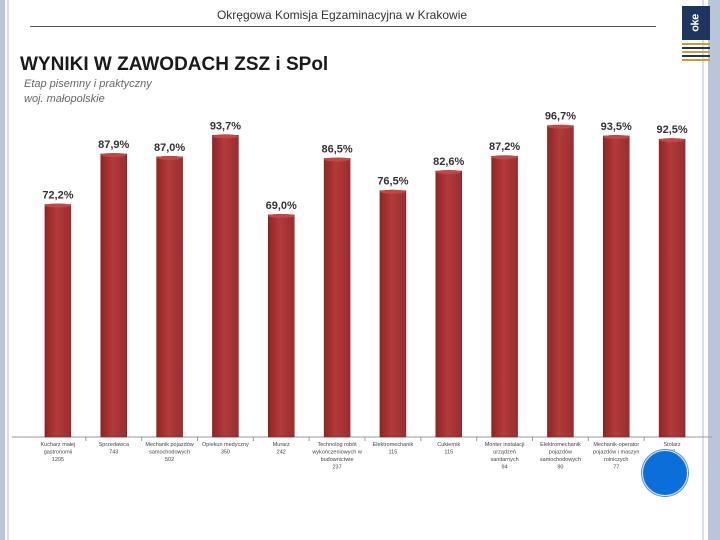  What do you see at coordinates (448, 162) in the screenshot?
I see `bar-value-label: 82,6%` at bounding box center [448, 162].